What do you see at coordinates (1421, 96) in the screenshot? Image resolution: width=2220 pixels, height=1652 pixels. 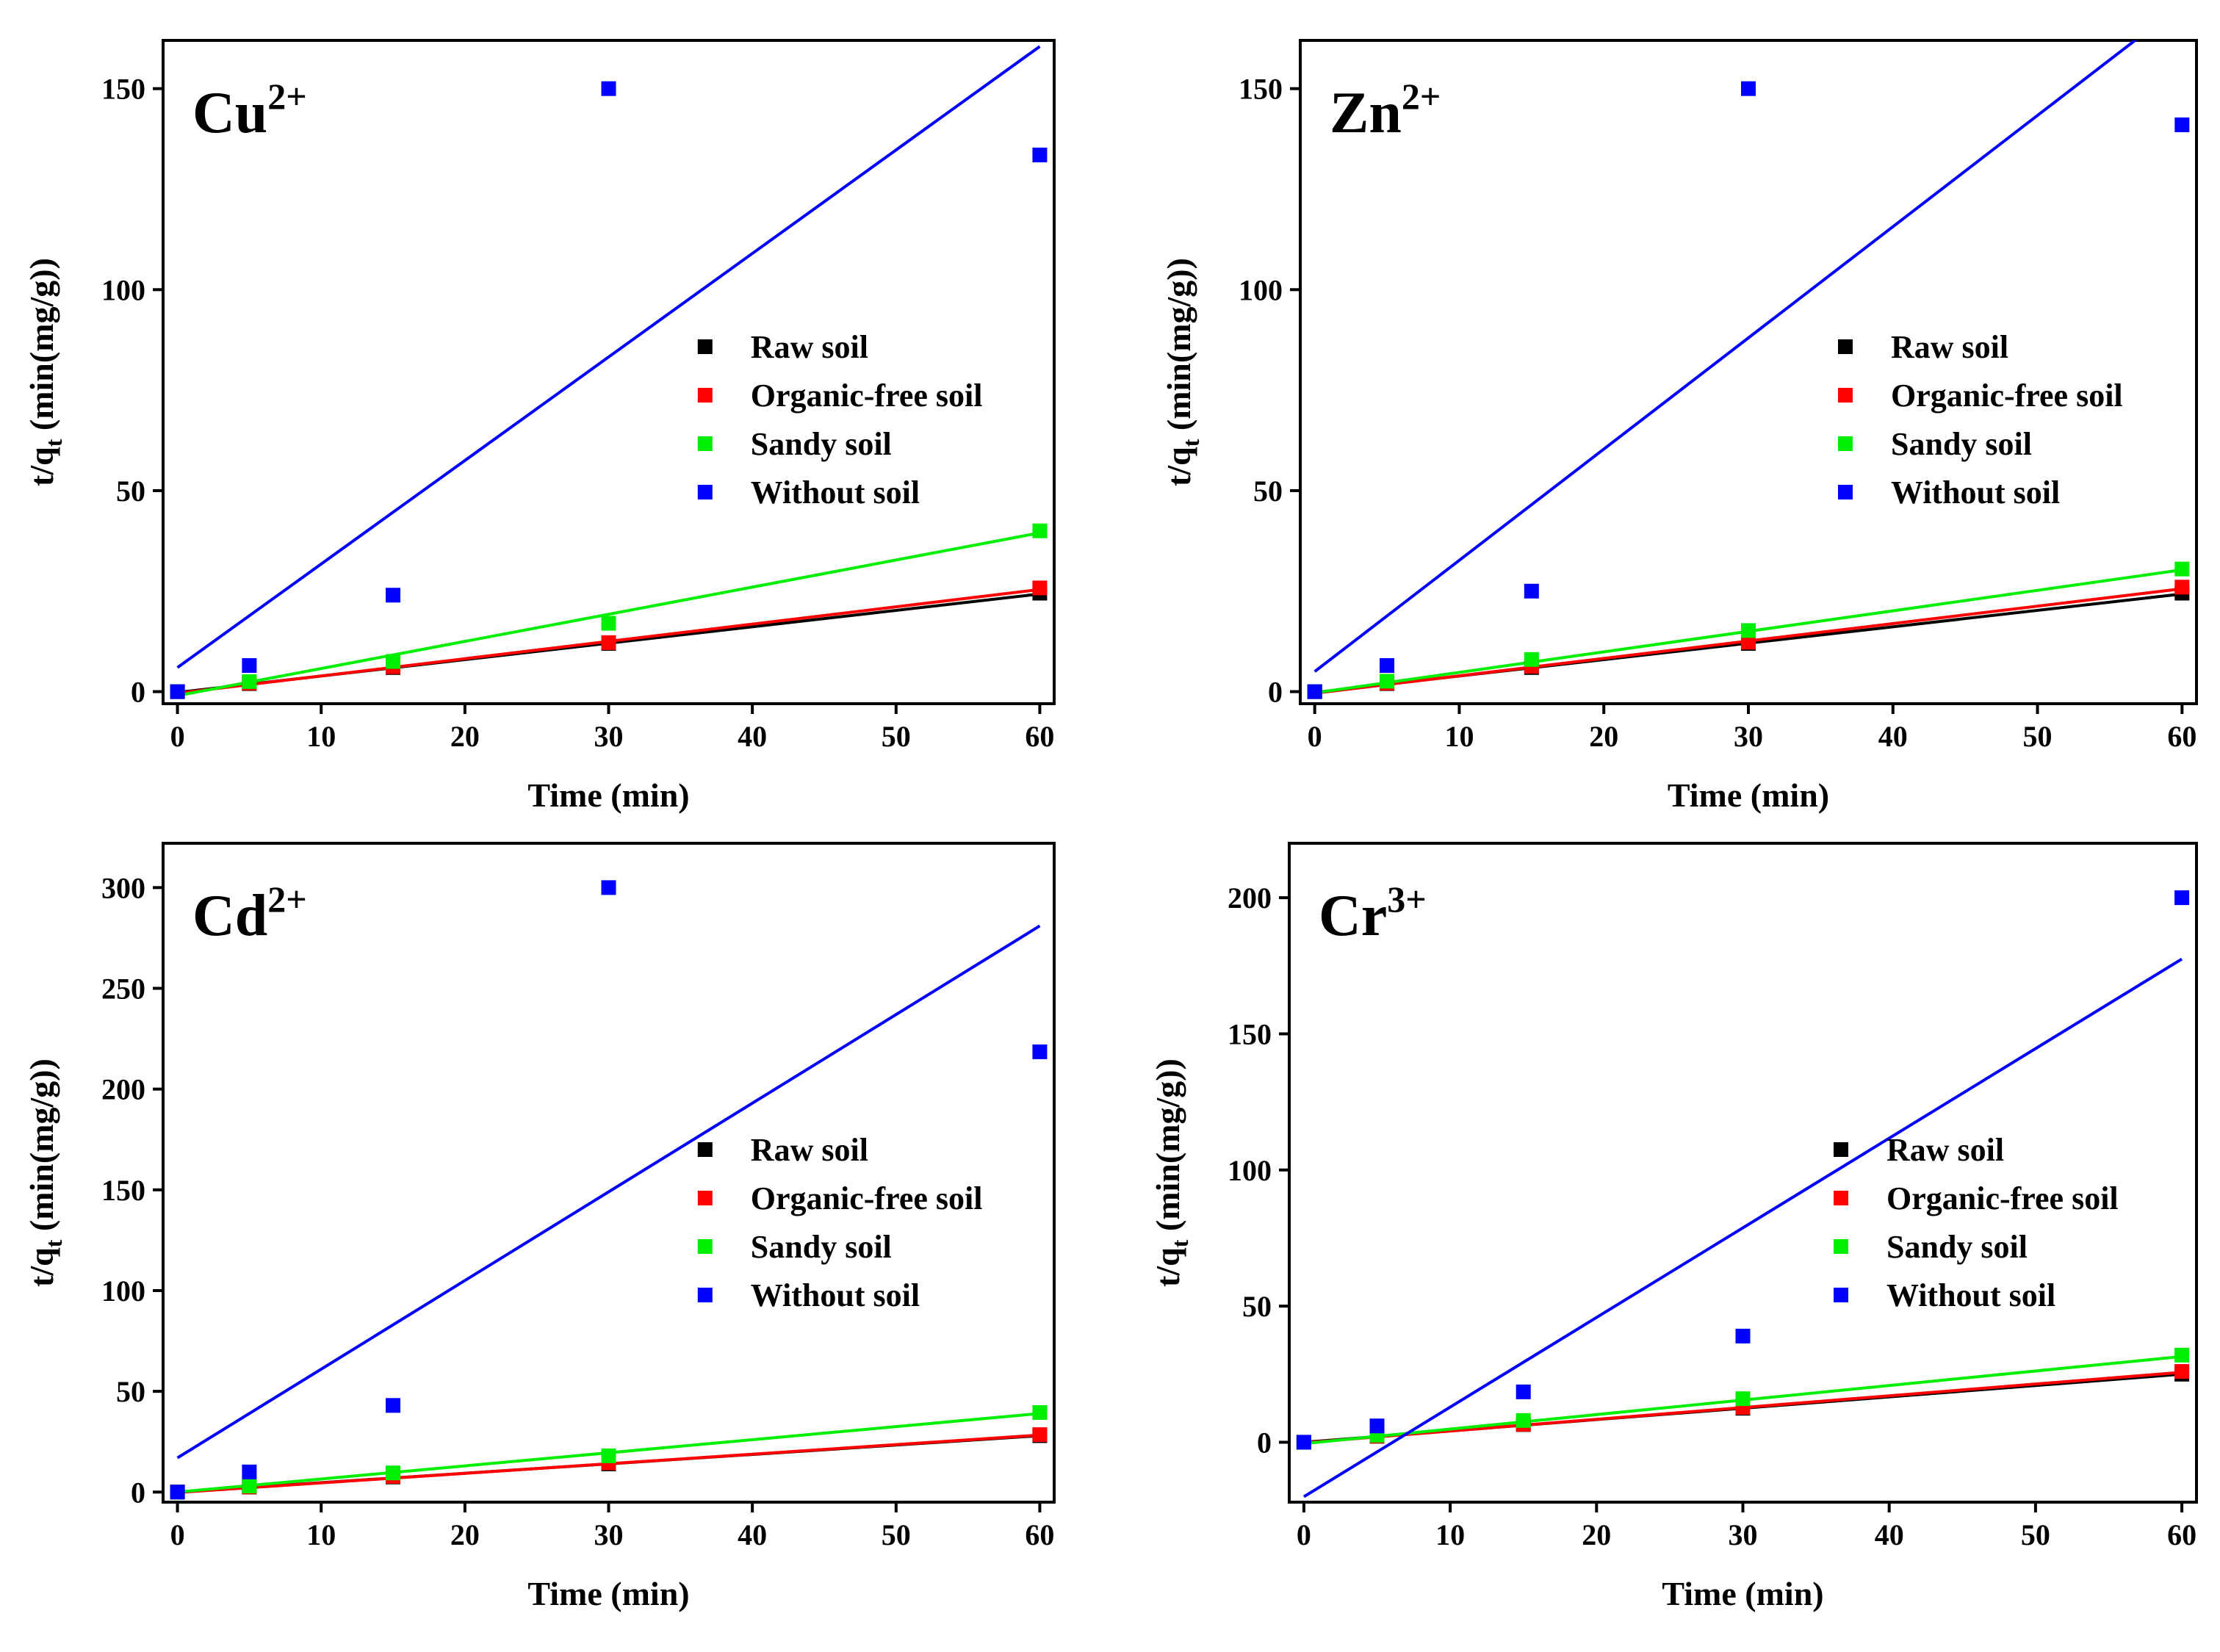 I see `panel-title-charge: 2+` at bounding box center [1421, 96].